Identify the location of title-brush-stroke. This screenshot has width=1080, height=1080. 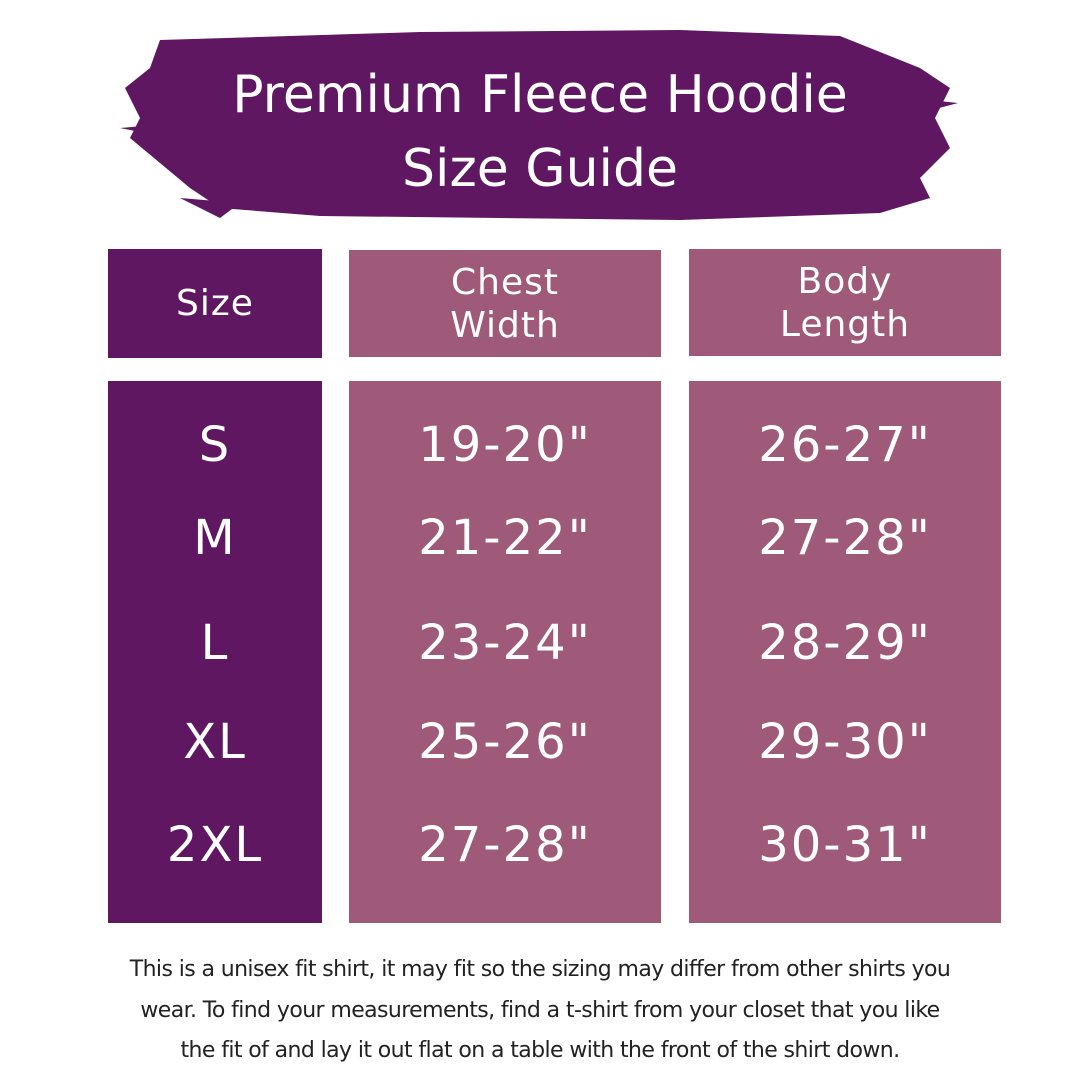
(539, 125).